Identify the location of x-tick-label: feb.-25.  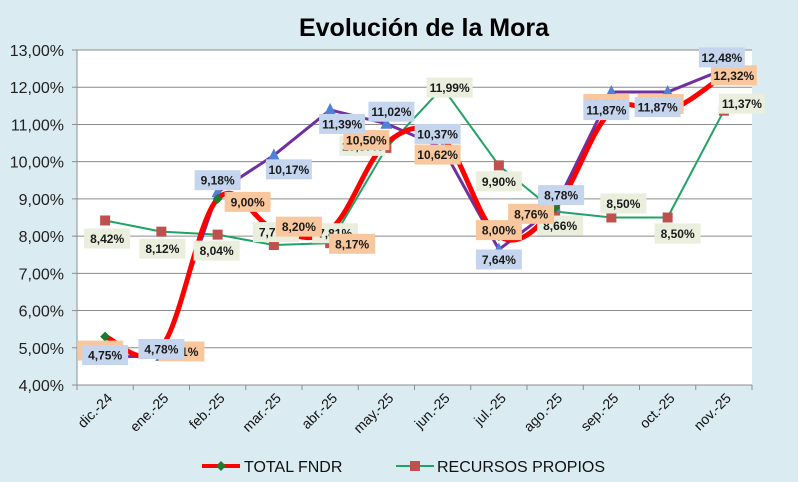
(207, 411).